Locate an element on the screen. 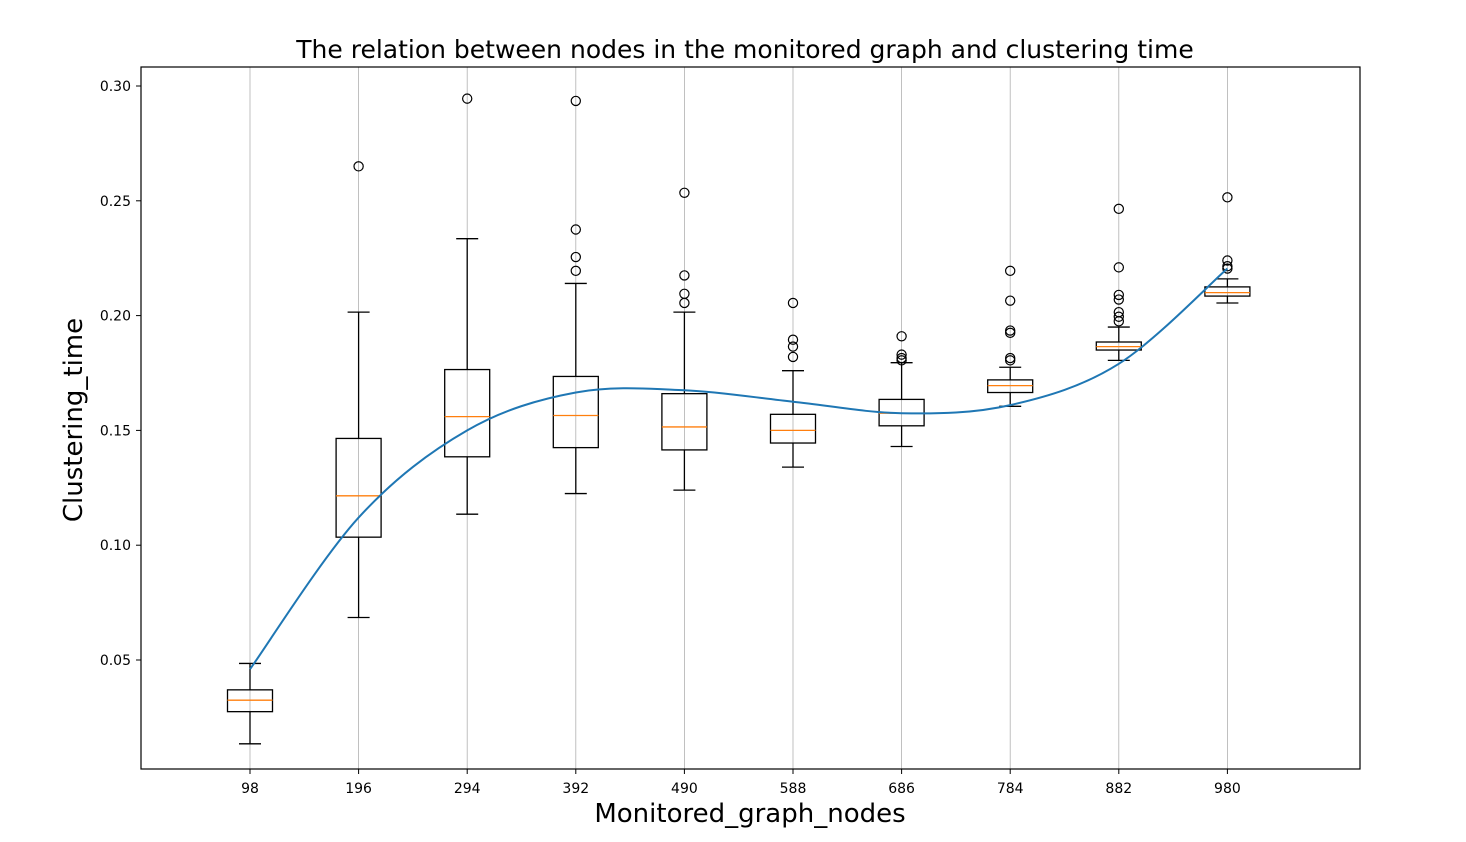 The image size is (1466, 842). x-axis-label: Monitored_graph_nodes is located at coordinates (749, 814).